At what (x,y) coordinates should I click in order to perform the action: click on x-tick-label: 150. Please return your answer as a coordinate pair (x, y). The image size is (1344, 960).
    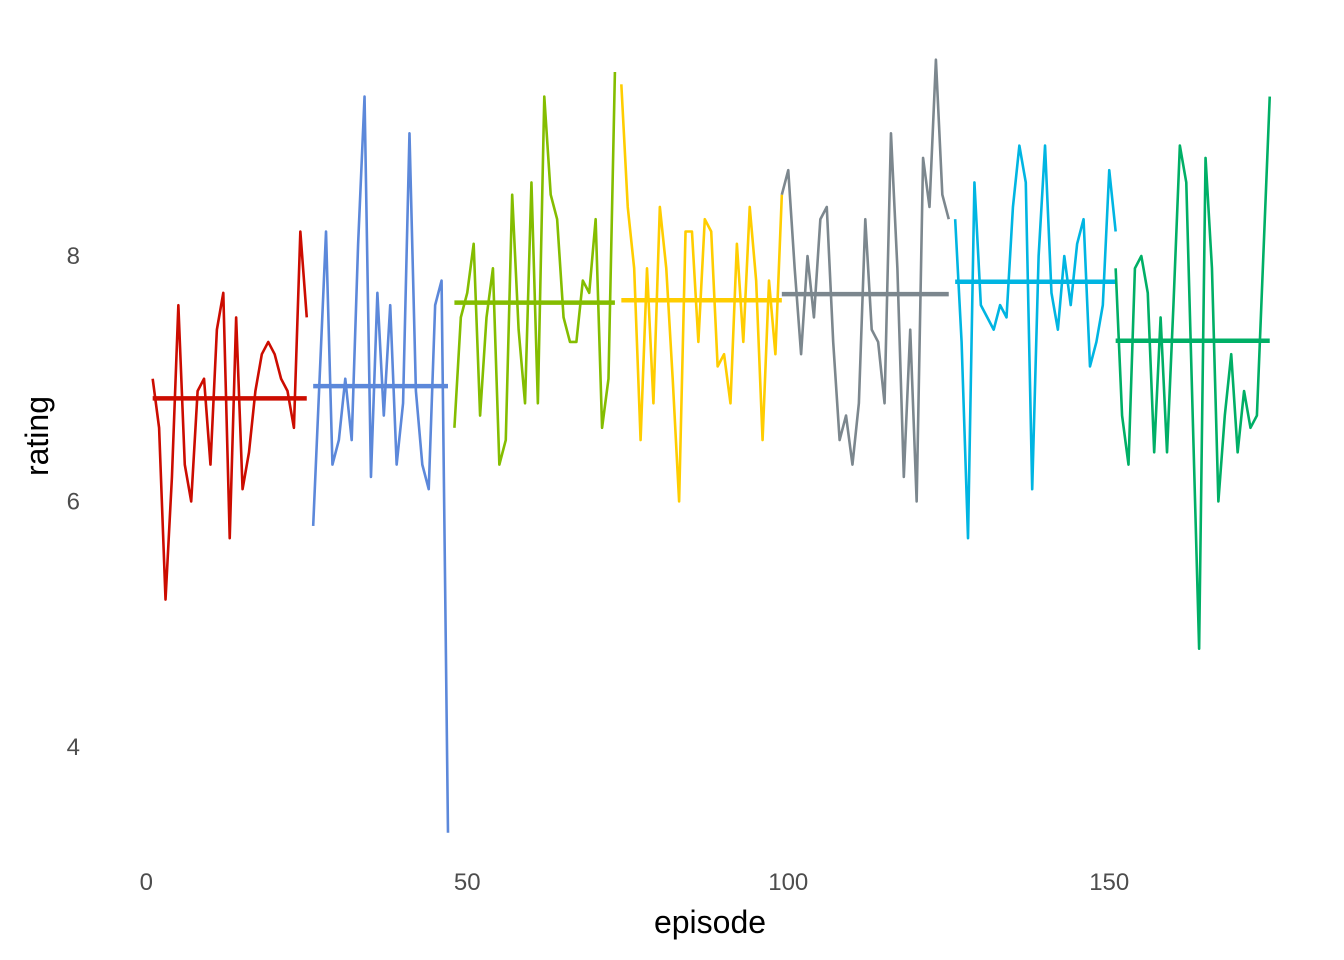
    Looking at the image, I should click on (1109, 882).